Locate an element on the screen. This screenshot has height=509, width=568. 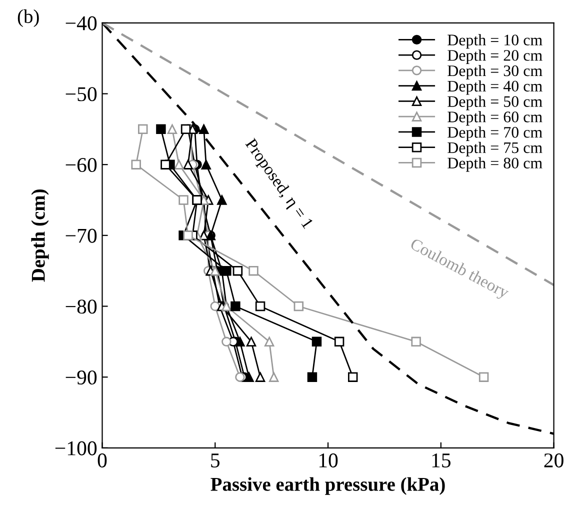
legend-label: Depth = 50 cm is located at coordinates (495, 103).